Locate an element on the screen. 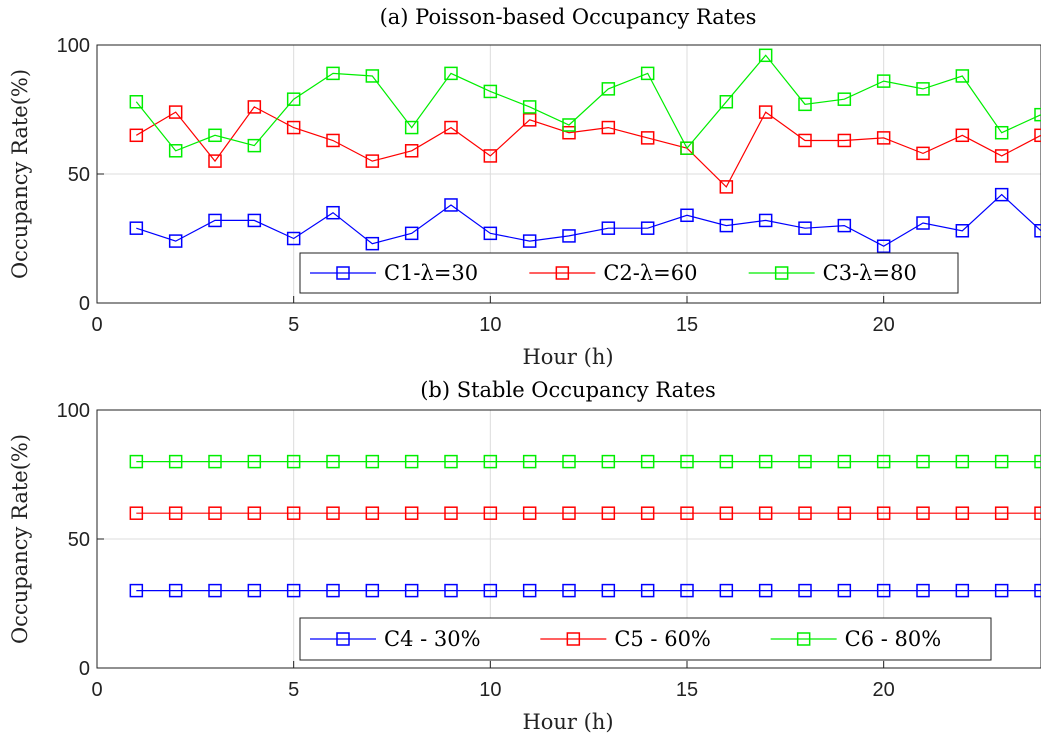  x-tick-label: 20 is located at coordinates (884, 690).